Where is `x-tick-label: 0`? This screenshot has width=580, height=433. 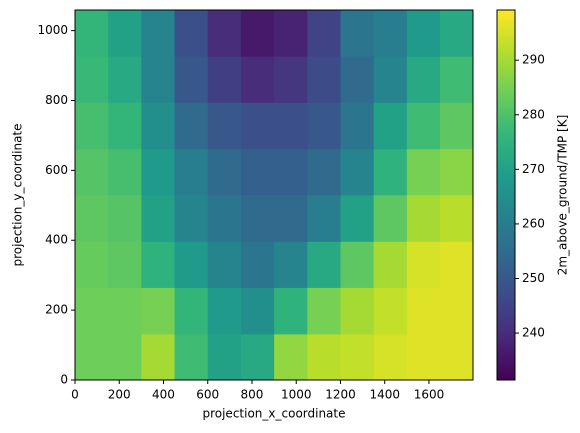 x-tick-label: 0 is located at coordinates (75, 395).